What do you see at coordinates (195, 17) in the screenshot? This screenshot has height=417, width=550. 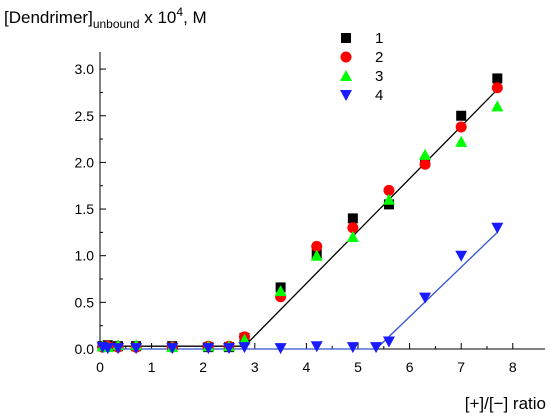 I see `y-axis-title-suffix: , M` at bounding box center [195, 17].